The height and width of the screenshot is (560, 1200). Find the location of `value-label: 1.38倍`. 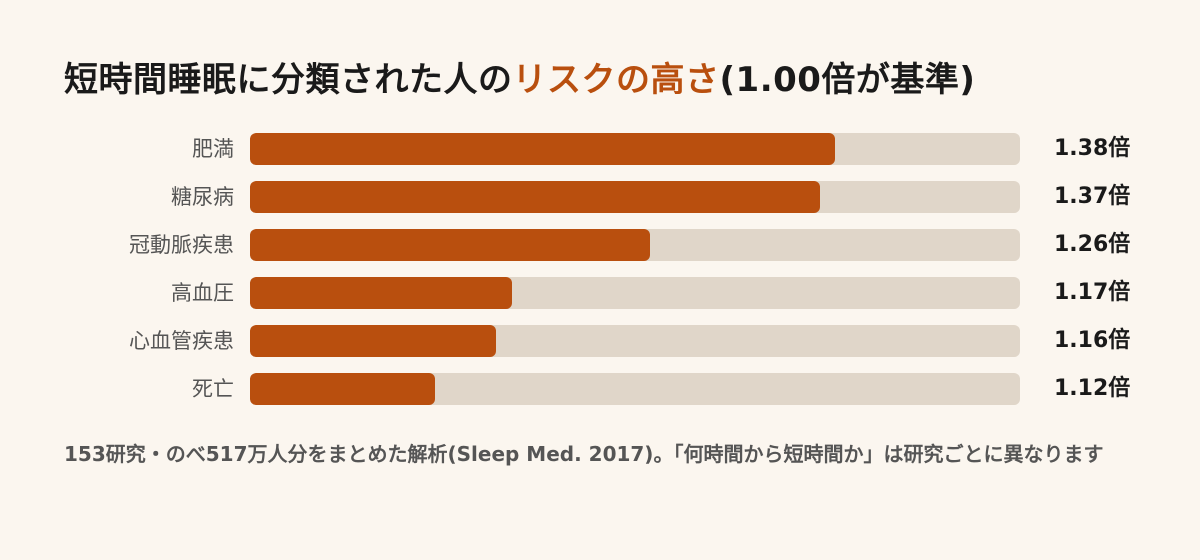

value-label: 1.38倍 is located at coordinates (1092, 148).